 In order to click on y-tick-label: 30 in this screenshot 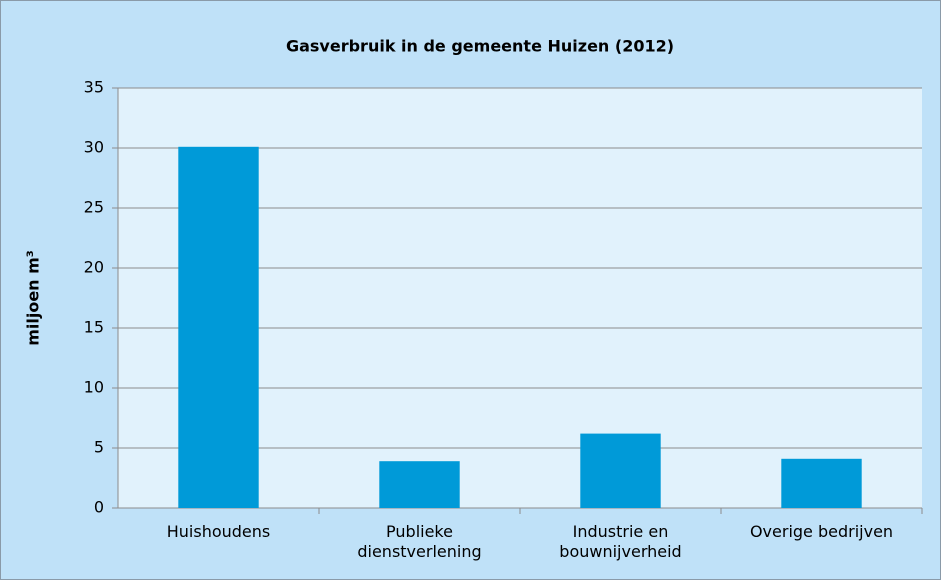, I will do `click(94, 147)`.